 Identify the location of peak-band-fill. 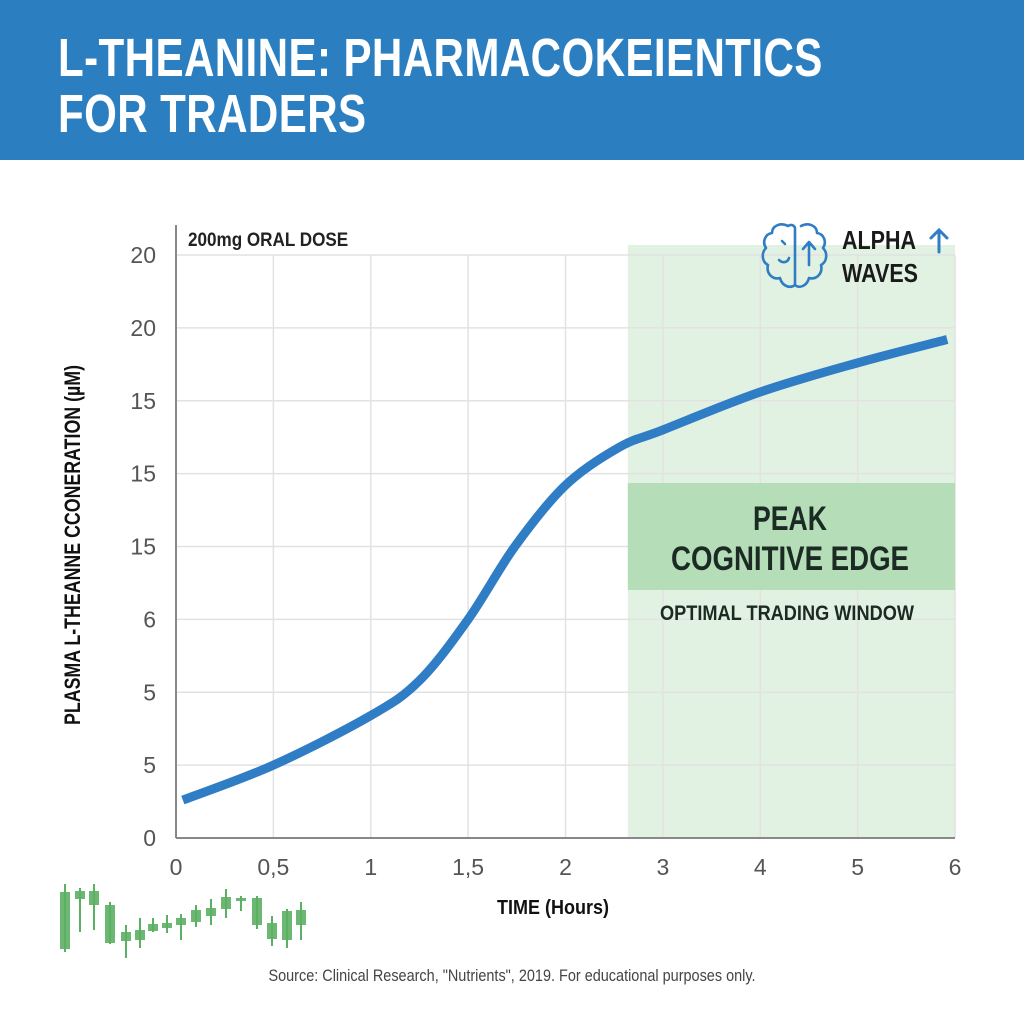
(791, 536).